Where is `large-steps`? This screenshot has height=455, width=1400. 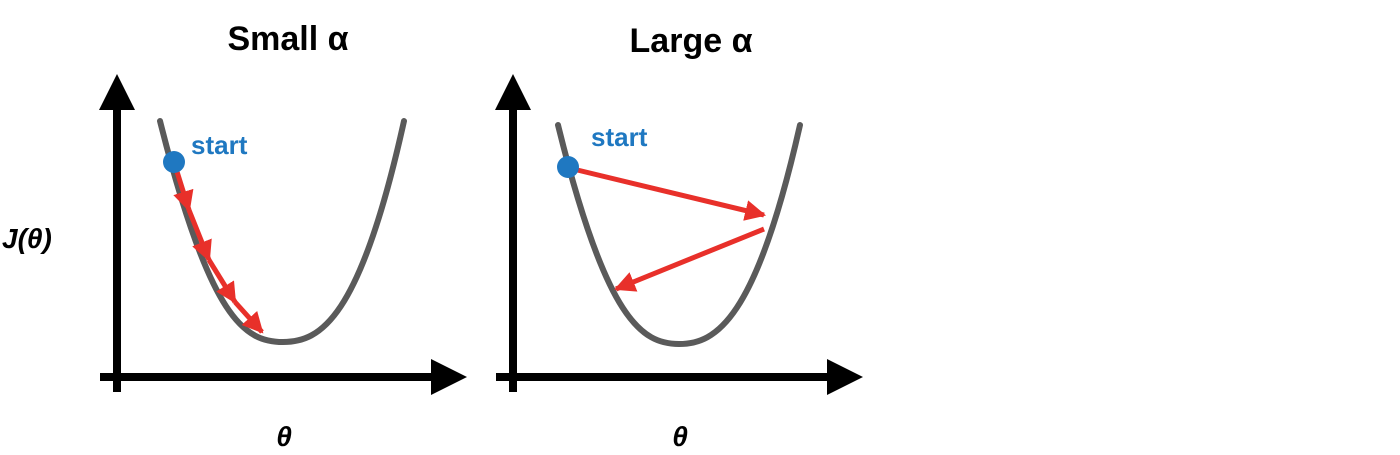 large-steps is located at coordinates (667, 228).